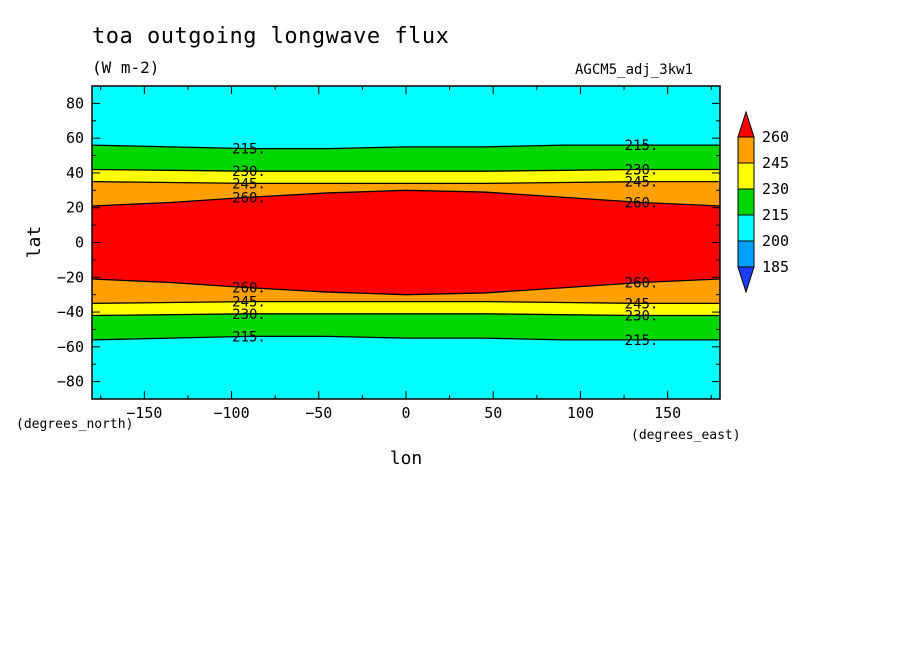 The image size is (904, 654). Describe the element at coordinates (775, 163) in the screenshot. I see `colorbar-label: 245` at that location.